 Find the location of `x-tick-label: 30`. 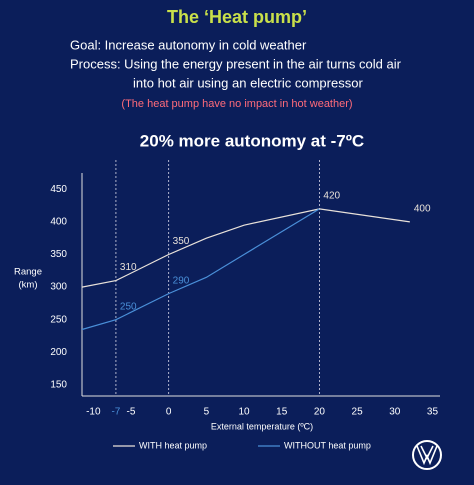

x-tick-label: 30 is located at coordinates (395, 412).